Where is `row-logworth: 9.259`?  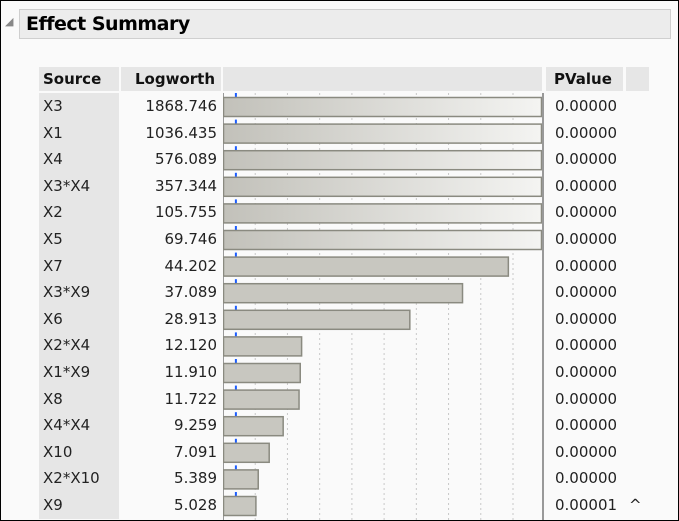 row-logworth: 9.259 is located at coordinates (195, 425).